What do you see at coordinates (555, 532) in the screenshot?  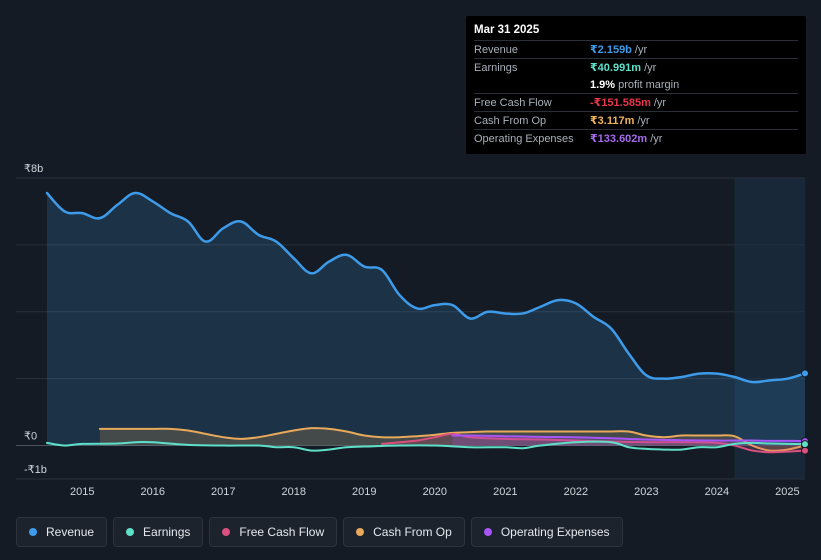 I see `legend-label: Operating Expenses` at bounding box center [555, 532].